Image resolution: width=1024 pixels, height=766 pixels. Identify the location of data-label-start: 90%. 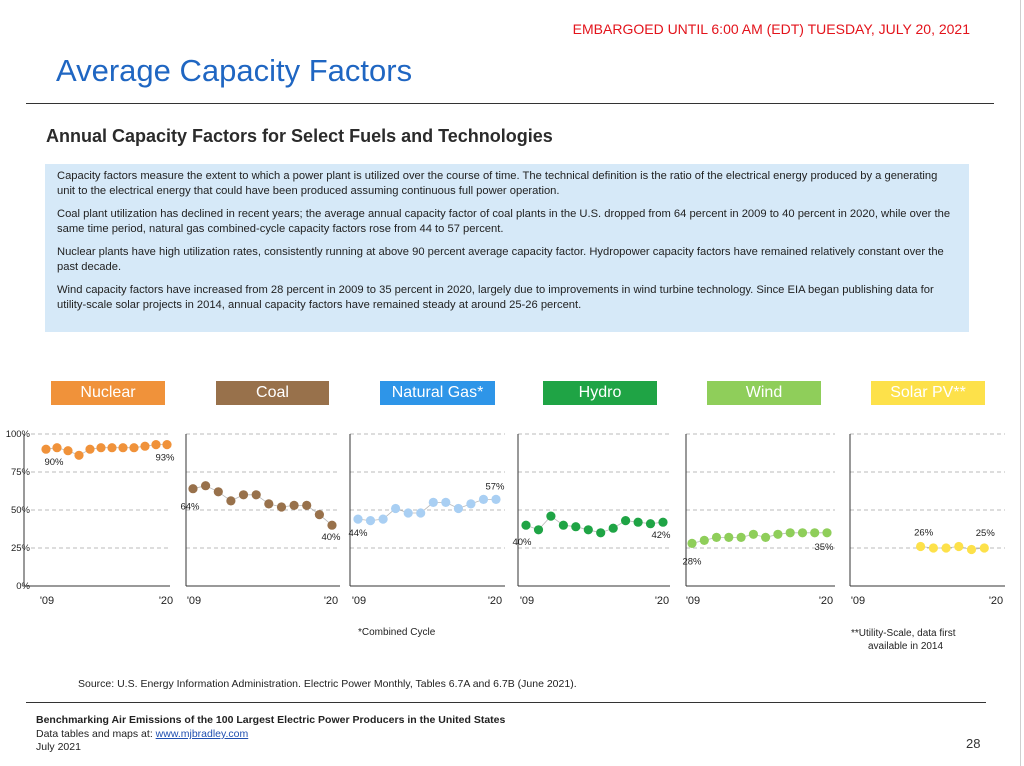
(54, 462).